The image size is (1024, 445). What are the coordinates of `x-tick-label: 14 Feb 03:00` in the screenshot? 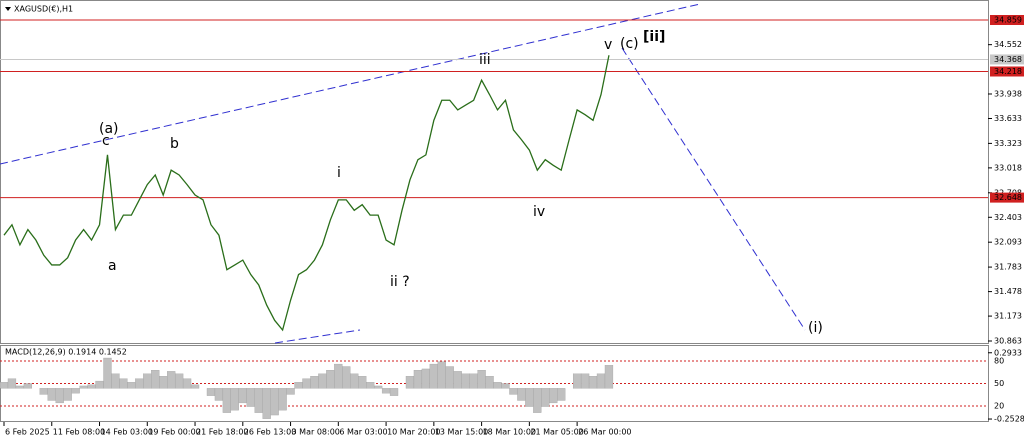 It's located at (127, 432).